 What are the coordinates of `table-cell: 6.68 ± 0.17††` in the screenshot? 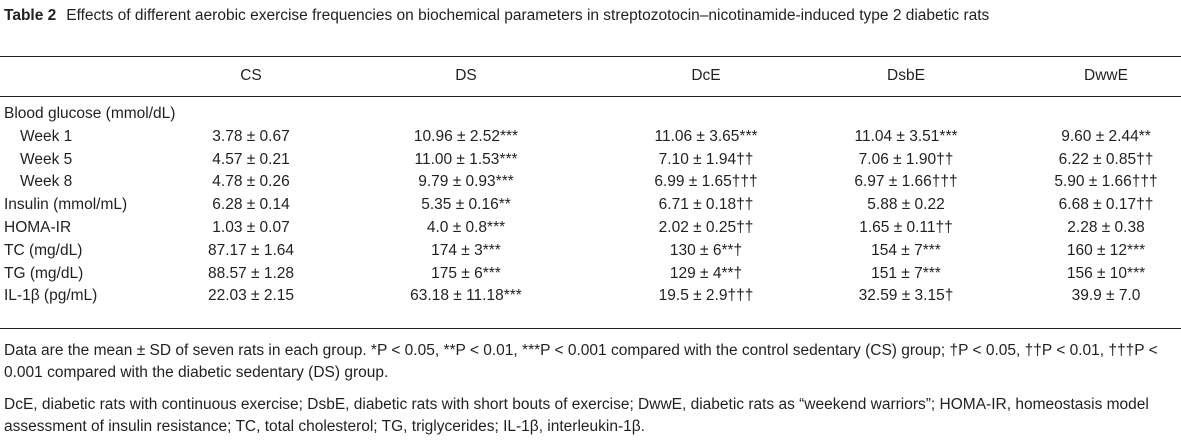 It's located at (1106, 205).